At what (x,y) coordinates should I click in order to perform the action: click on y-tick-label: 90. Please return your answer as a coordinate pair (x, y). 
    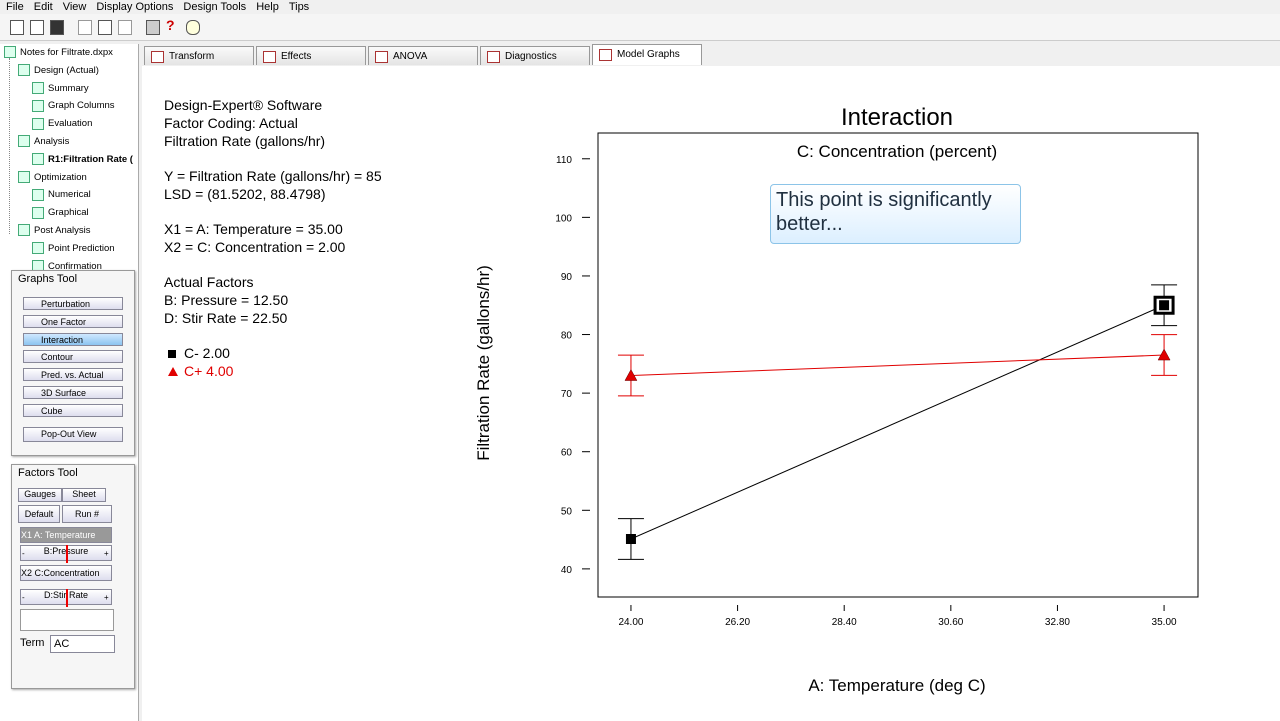
    Looking at the image, I should click on (567, 277).